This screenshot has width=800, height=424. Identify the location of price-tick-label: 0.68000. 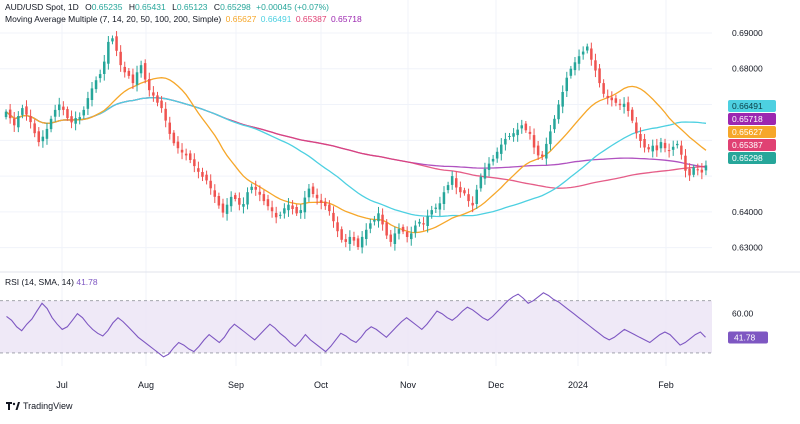
(747, 69).